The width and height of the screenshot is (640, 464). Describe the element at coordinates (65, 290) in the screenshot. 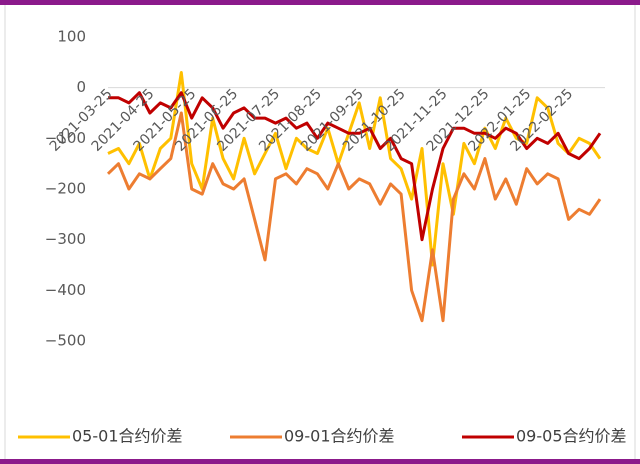

I see `y-tick-label: −400` at that location.